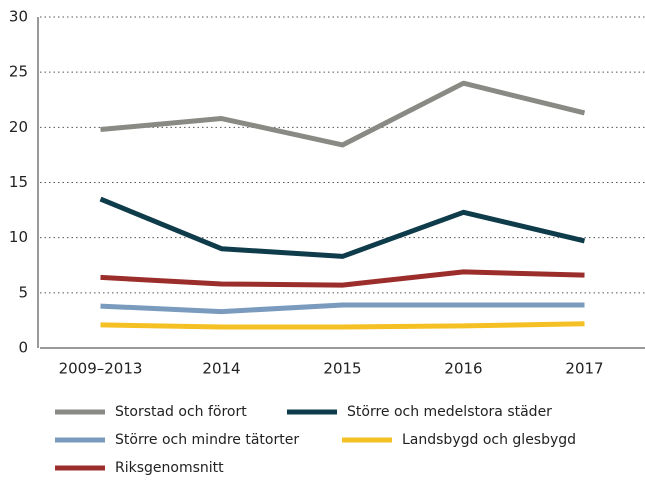 This screenshot has width=645, height=480. What do you see at coordinates (207, 440) in the screenshot?
I see `legend-label: Större och mindre tätorter` at bounding box center [207, 440].